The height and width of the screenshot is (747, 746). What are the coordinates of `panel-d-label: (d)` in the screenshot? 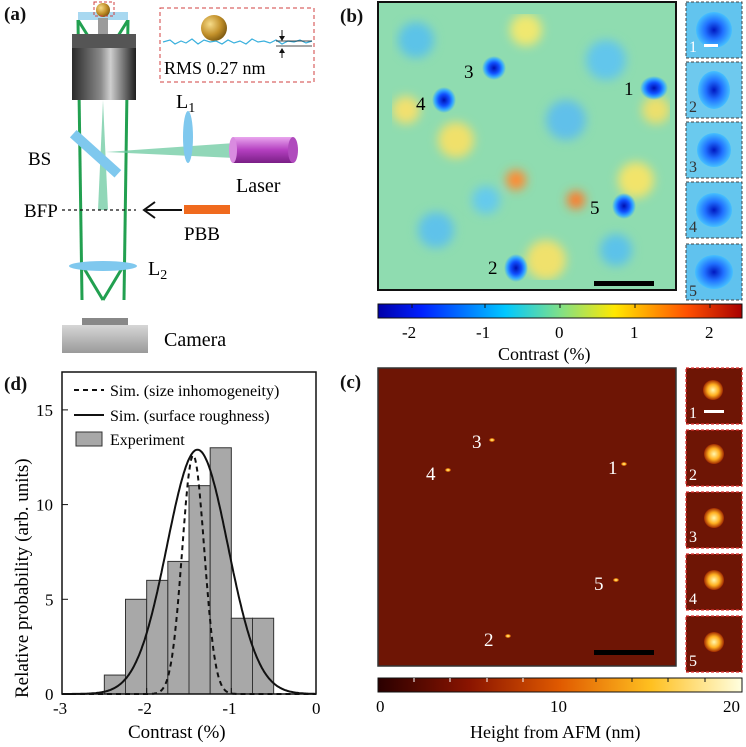 It's located at (16, 384).